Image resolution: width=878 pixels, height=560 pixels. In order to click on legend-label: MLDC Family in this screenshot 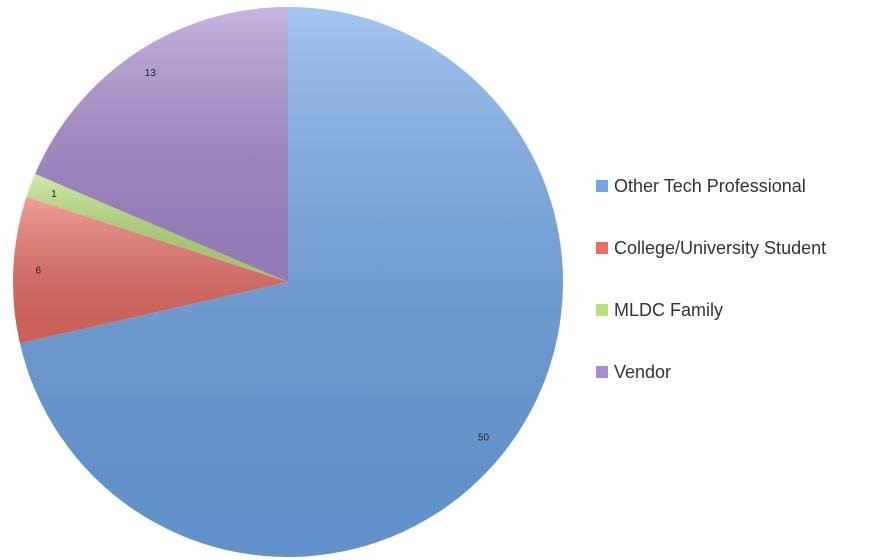, I will do `click(668, 310)`.